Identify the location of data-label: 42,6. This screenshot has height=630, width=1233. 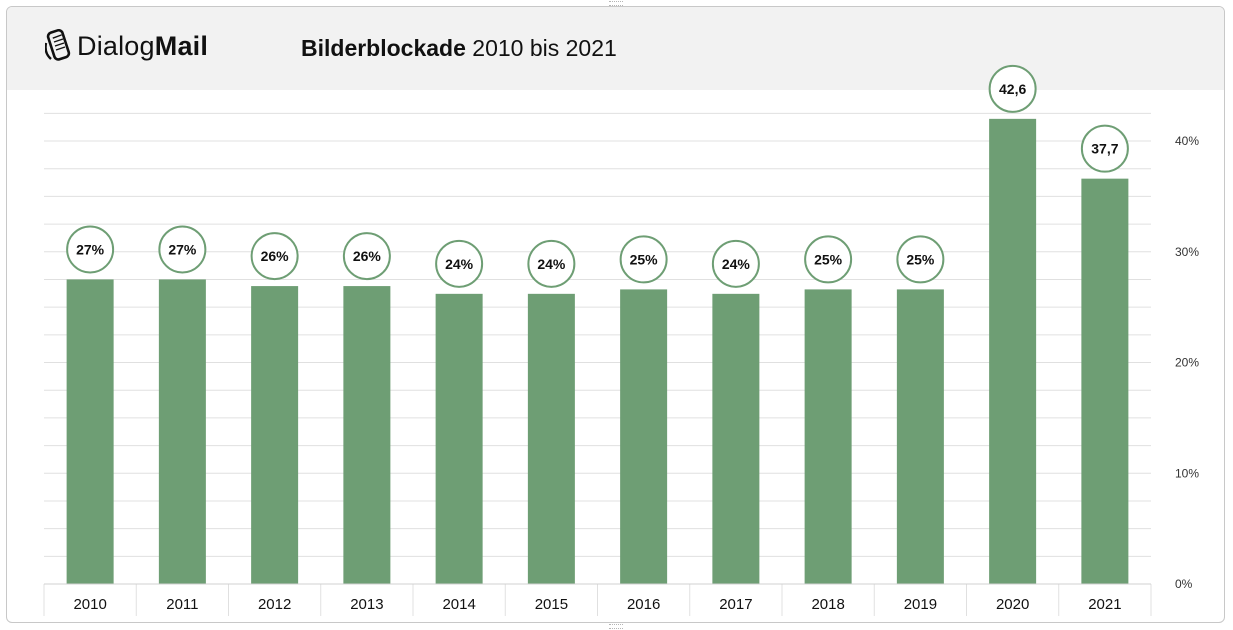
(1012, 89).